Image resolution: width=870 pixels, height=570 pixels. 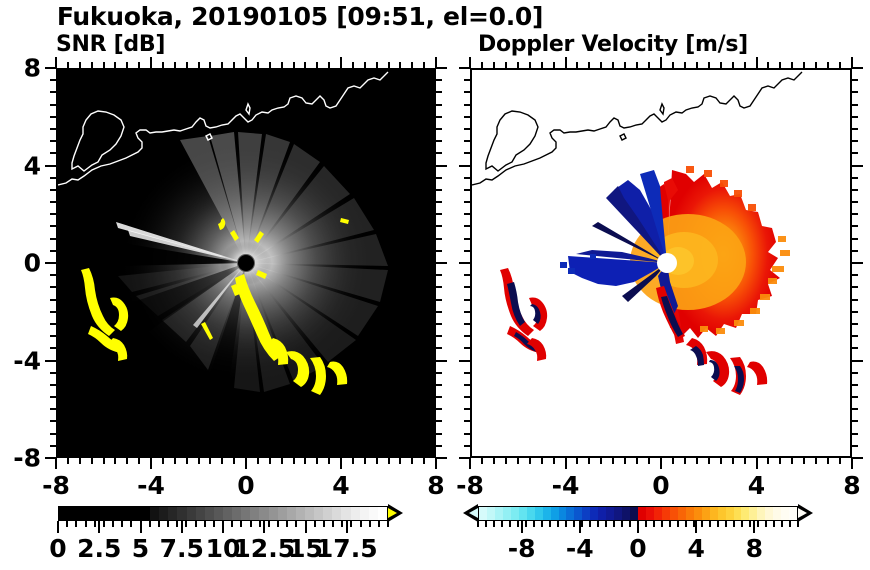 I want to click on doppler-colorbar, so click(x=638, y=513).